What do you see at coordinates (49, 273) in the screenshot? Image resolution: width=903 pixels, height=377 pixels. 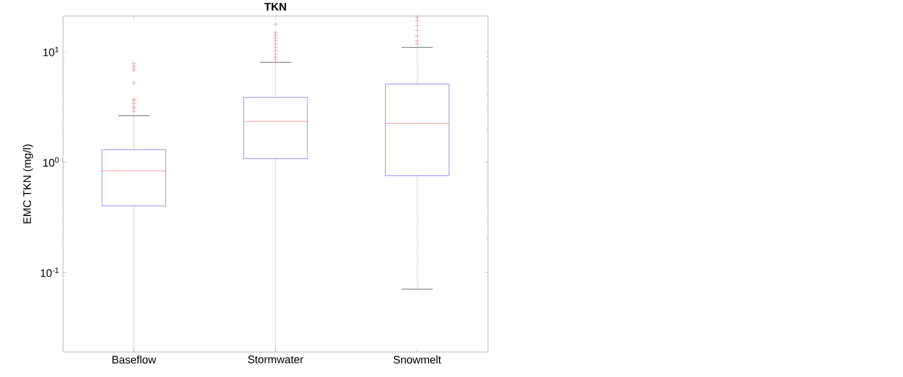 I see `y-tick-label: 10$^{-1}$` at bounding box center [49, 273].